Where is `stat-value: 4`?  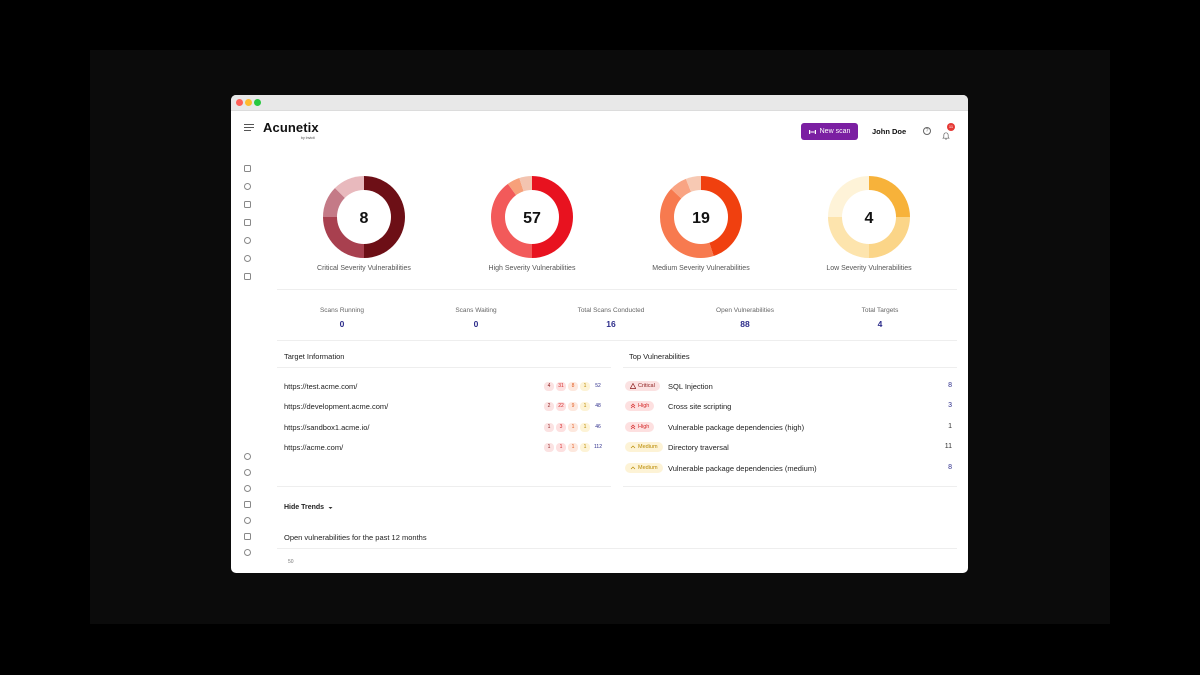
stat-value: 4 is located at coordinates (880, 324).